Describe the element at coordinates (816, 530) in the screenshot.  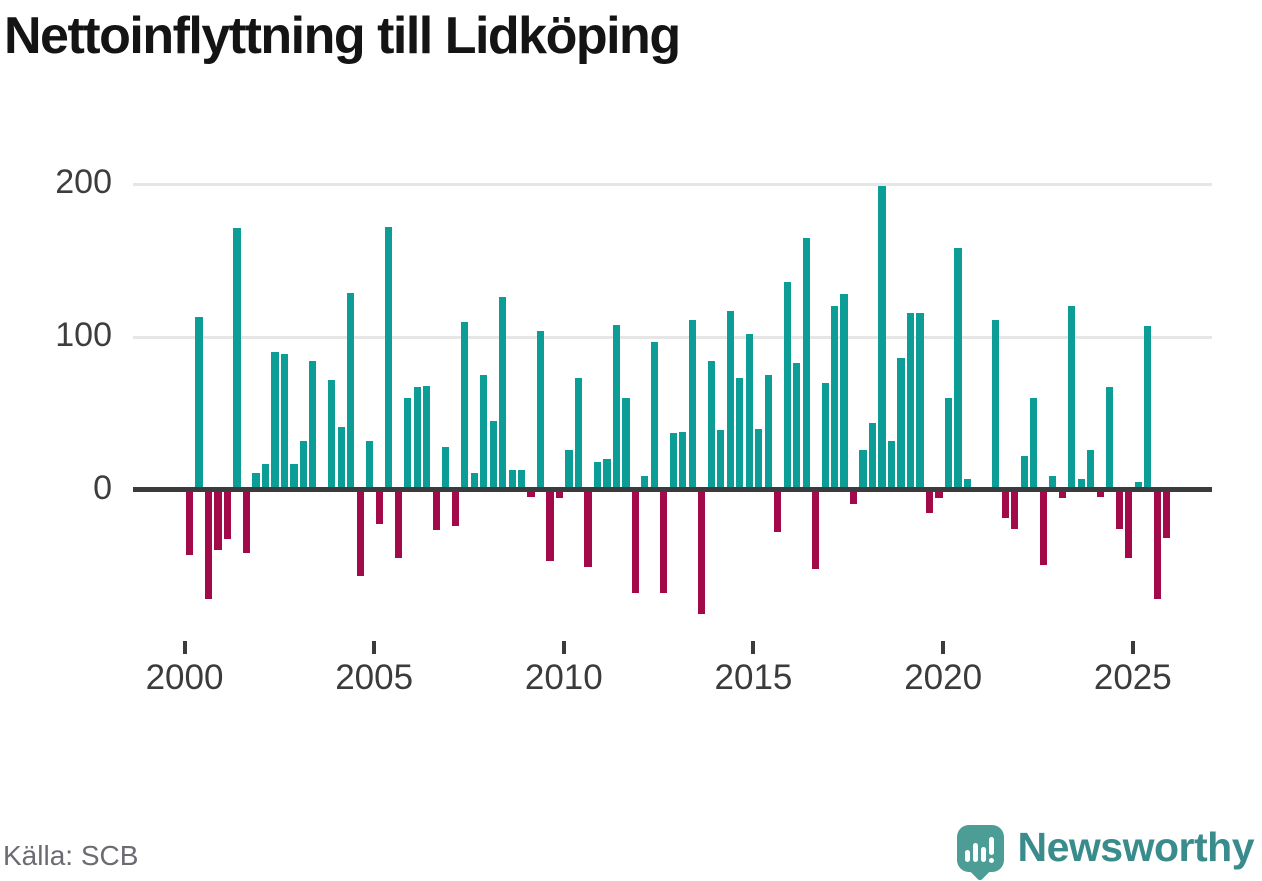
I see `bar-2016-Q3` at that location.